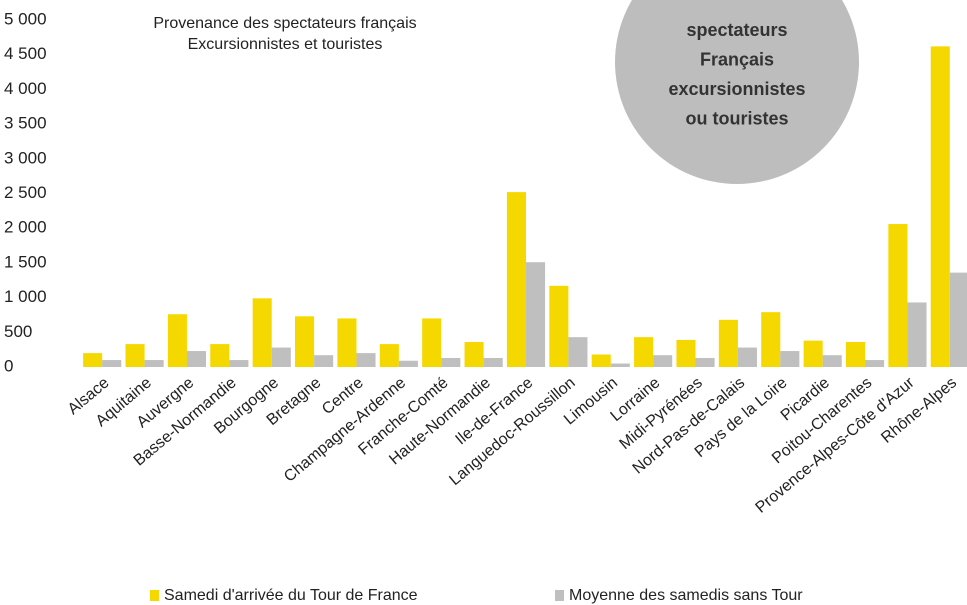 Image resolution: width=967 pixels, height=605 pixels. What do you see at coordinates (25, 88) in the screenshot?
I see `y-tick-label: 4 000` at bounding box center [25, 88].